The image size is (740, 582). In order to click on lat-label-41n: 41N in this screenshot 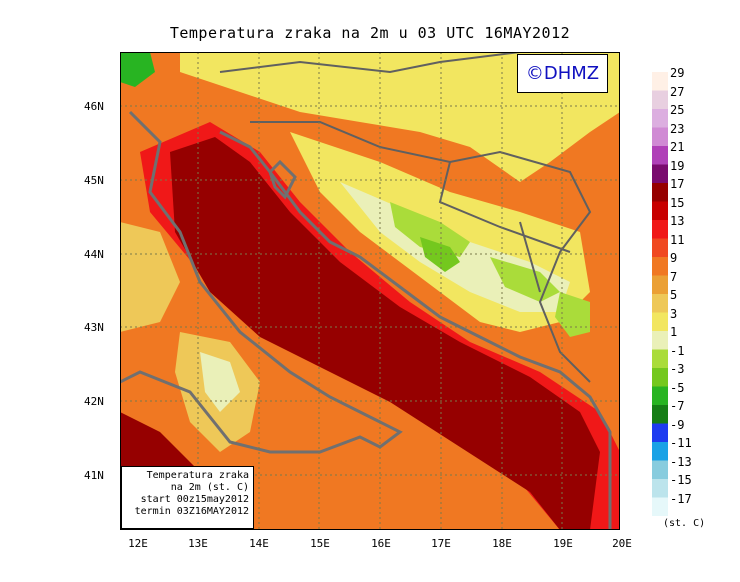, I will do `click(94, 475)`.